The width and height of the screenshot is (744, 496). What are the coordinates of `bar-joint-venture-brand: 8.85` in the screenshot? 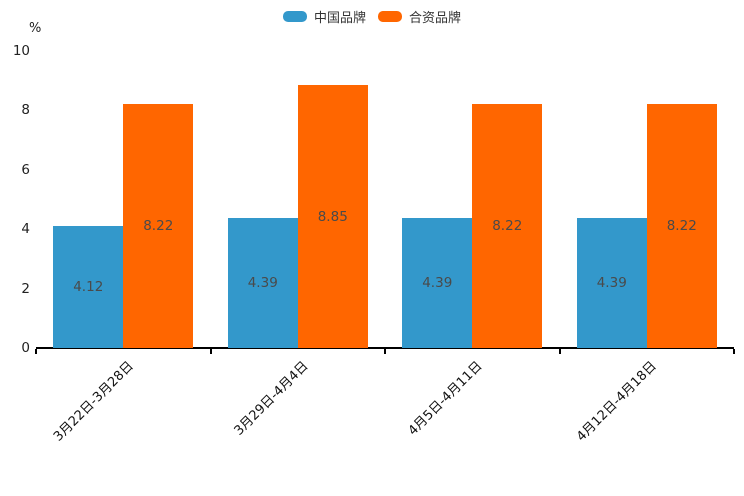 It's located at (332, 216).